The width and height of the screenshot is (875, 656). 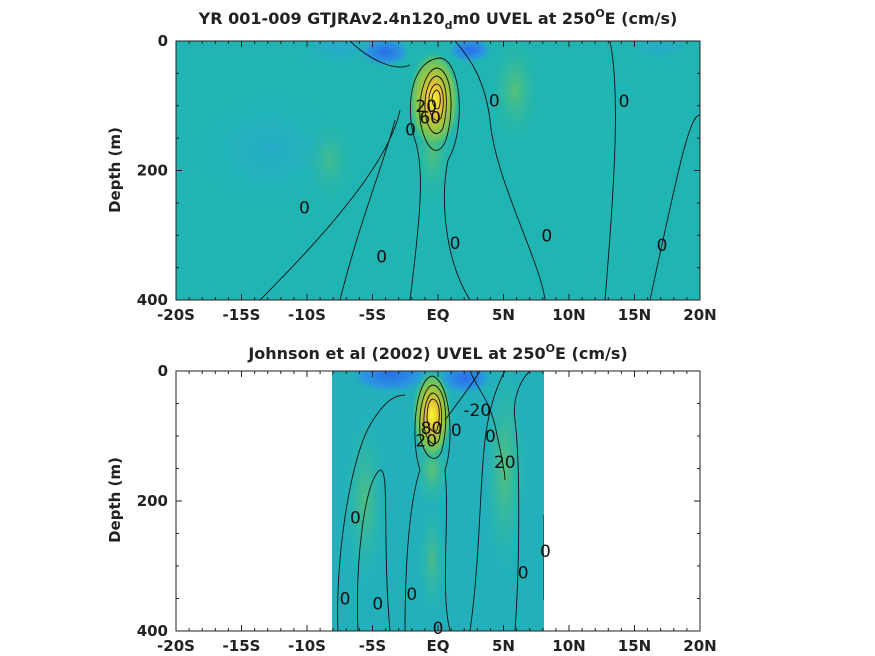 What do you see at coordinates (477, 411) in the screenshot?
I see `contour-label: -20` at bounding box center [477, 411].